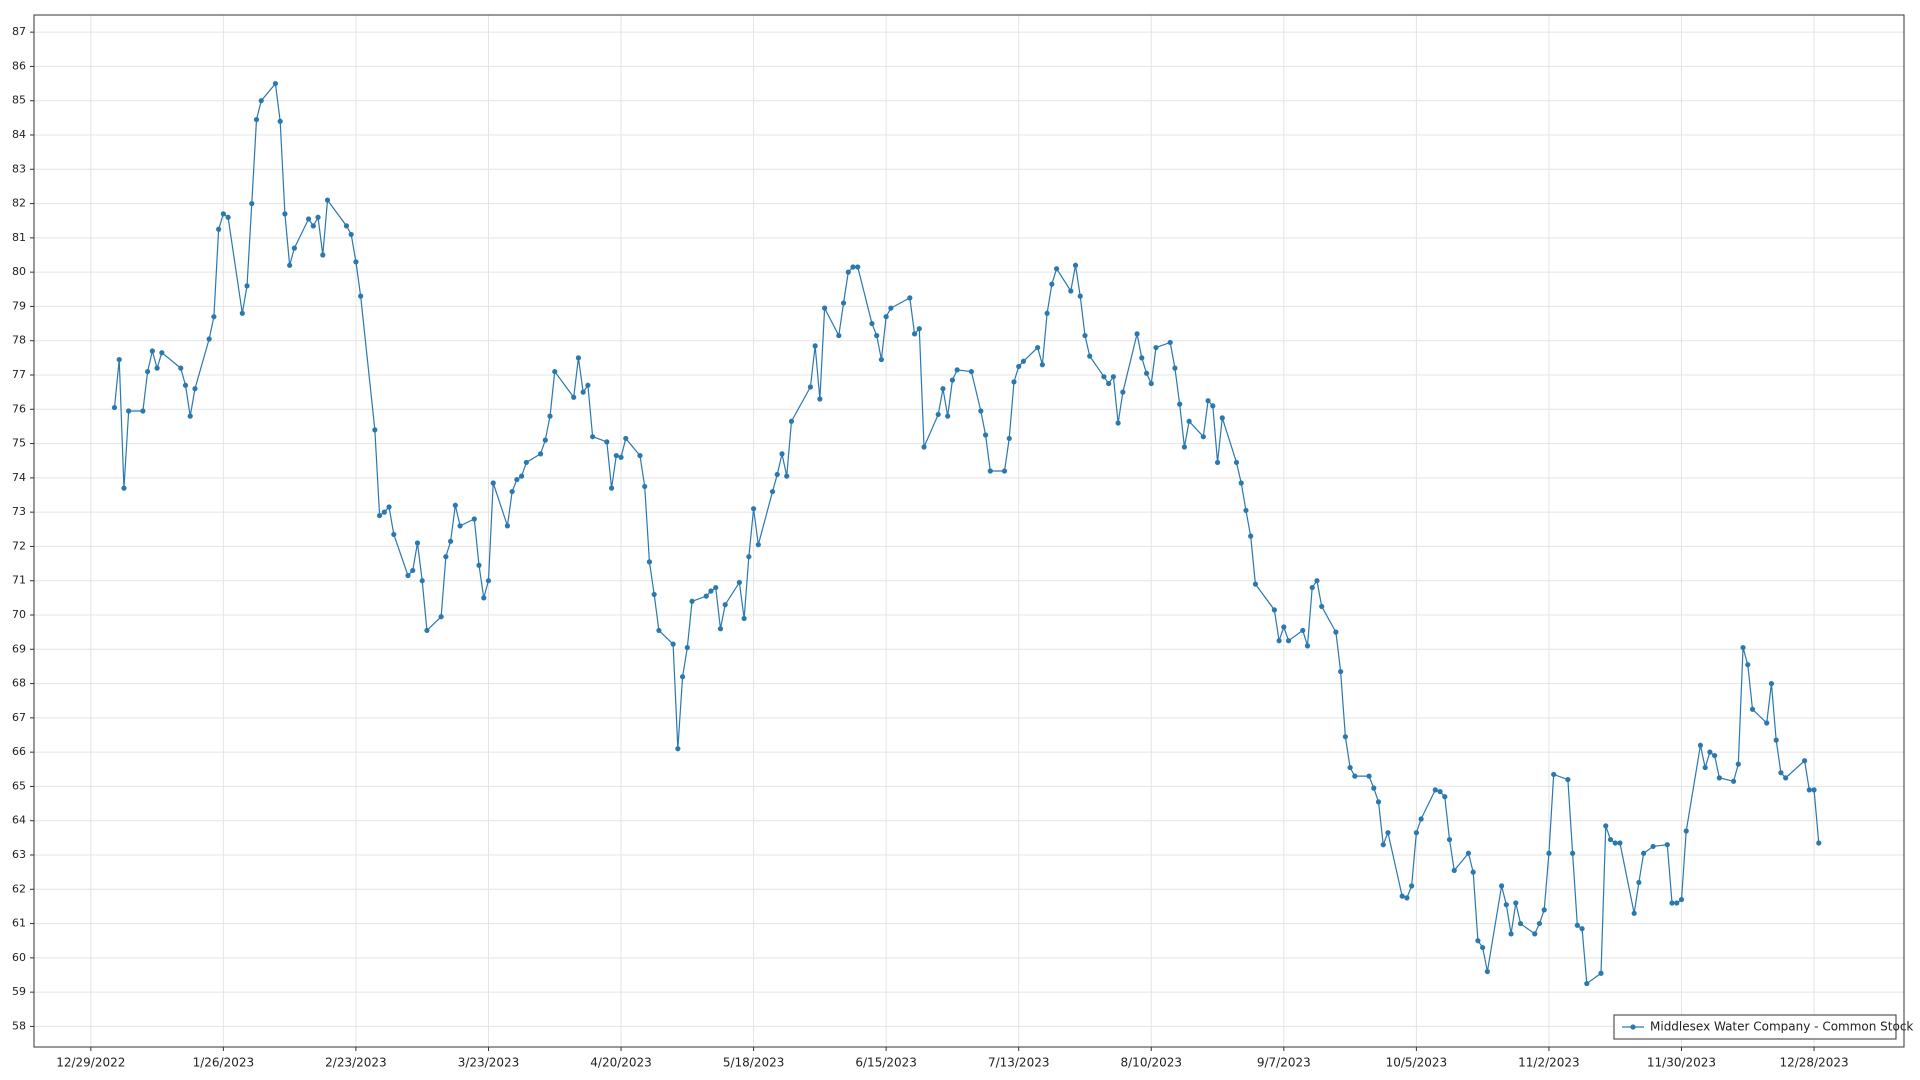  What do you see at coordinates (19, 168) in the screenshot?
I see `y-tick-label: 83` at bounding box center [19, 168].